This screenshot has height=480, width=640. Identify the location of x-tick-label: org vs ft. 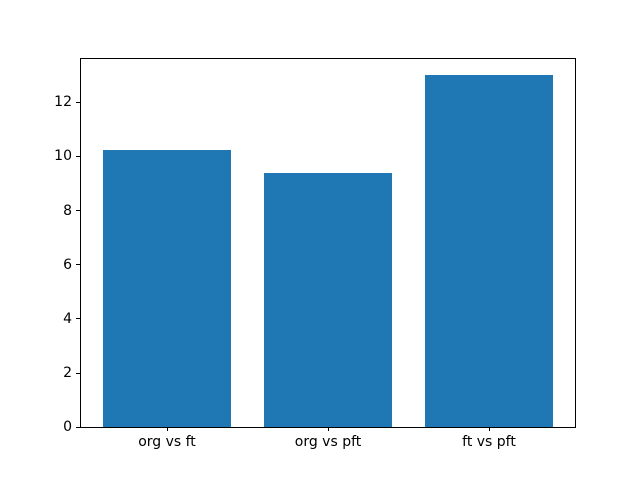
(167, 442).